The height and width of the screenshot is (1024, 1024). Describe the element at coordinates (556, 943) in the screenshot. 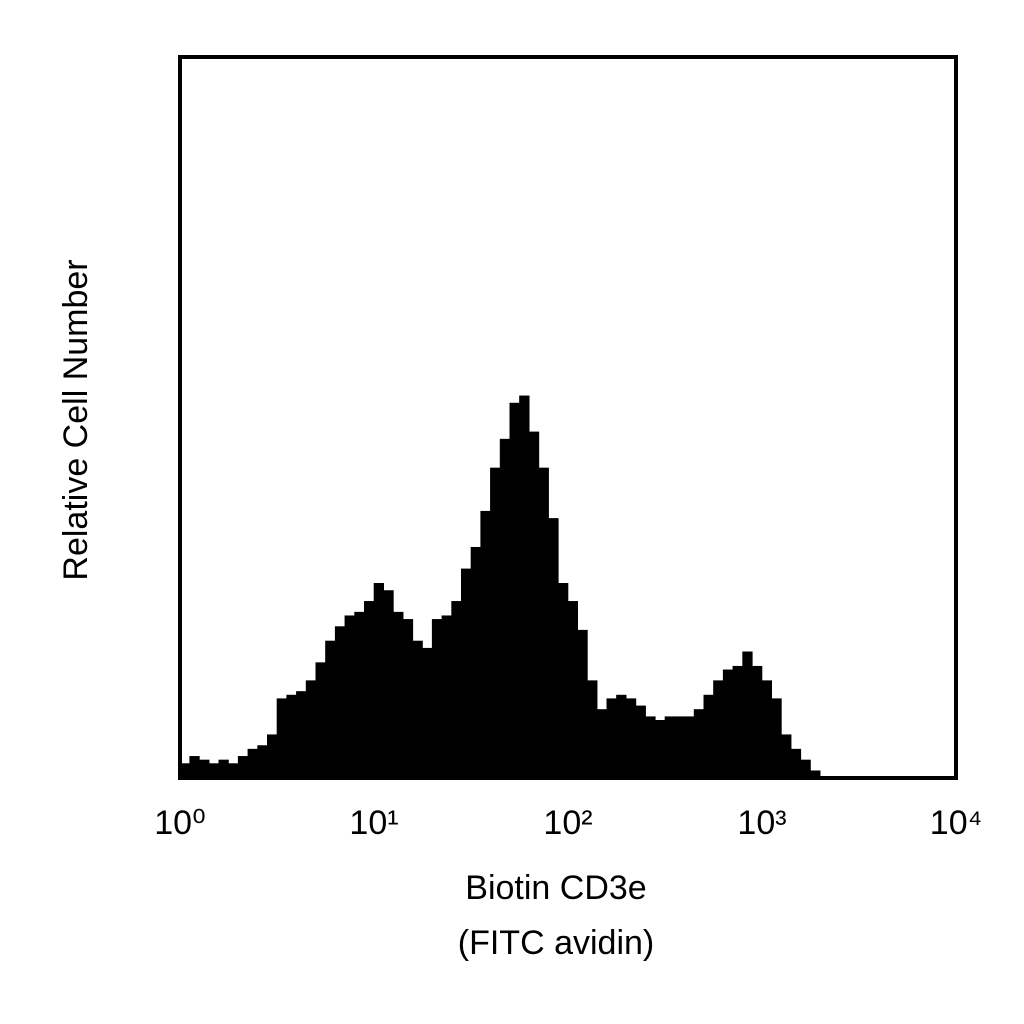

I see `x-axis-label: (FITC avidin)` at that location.